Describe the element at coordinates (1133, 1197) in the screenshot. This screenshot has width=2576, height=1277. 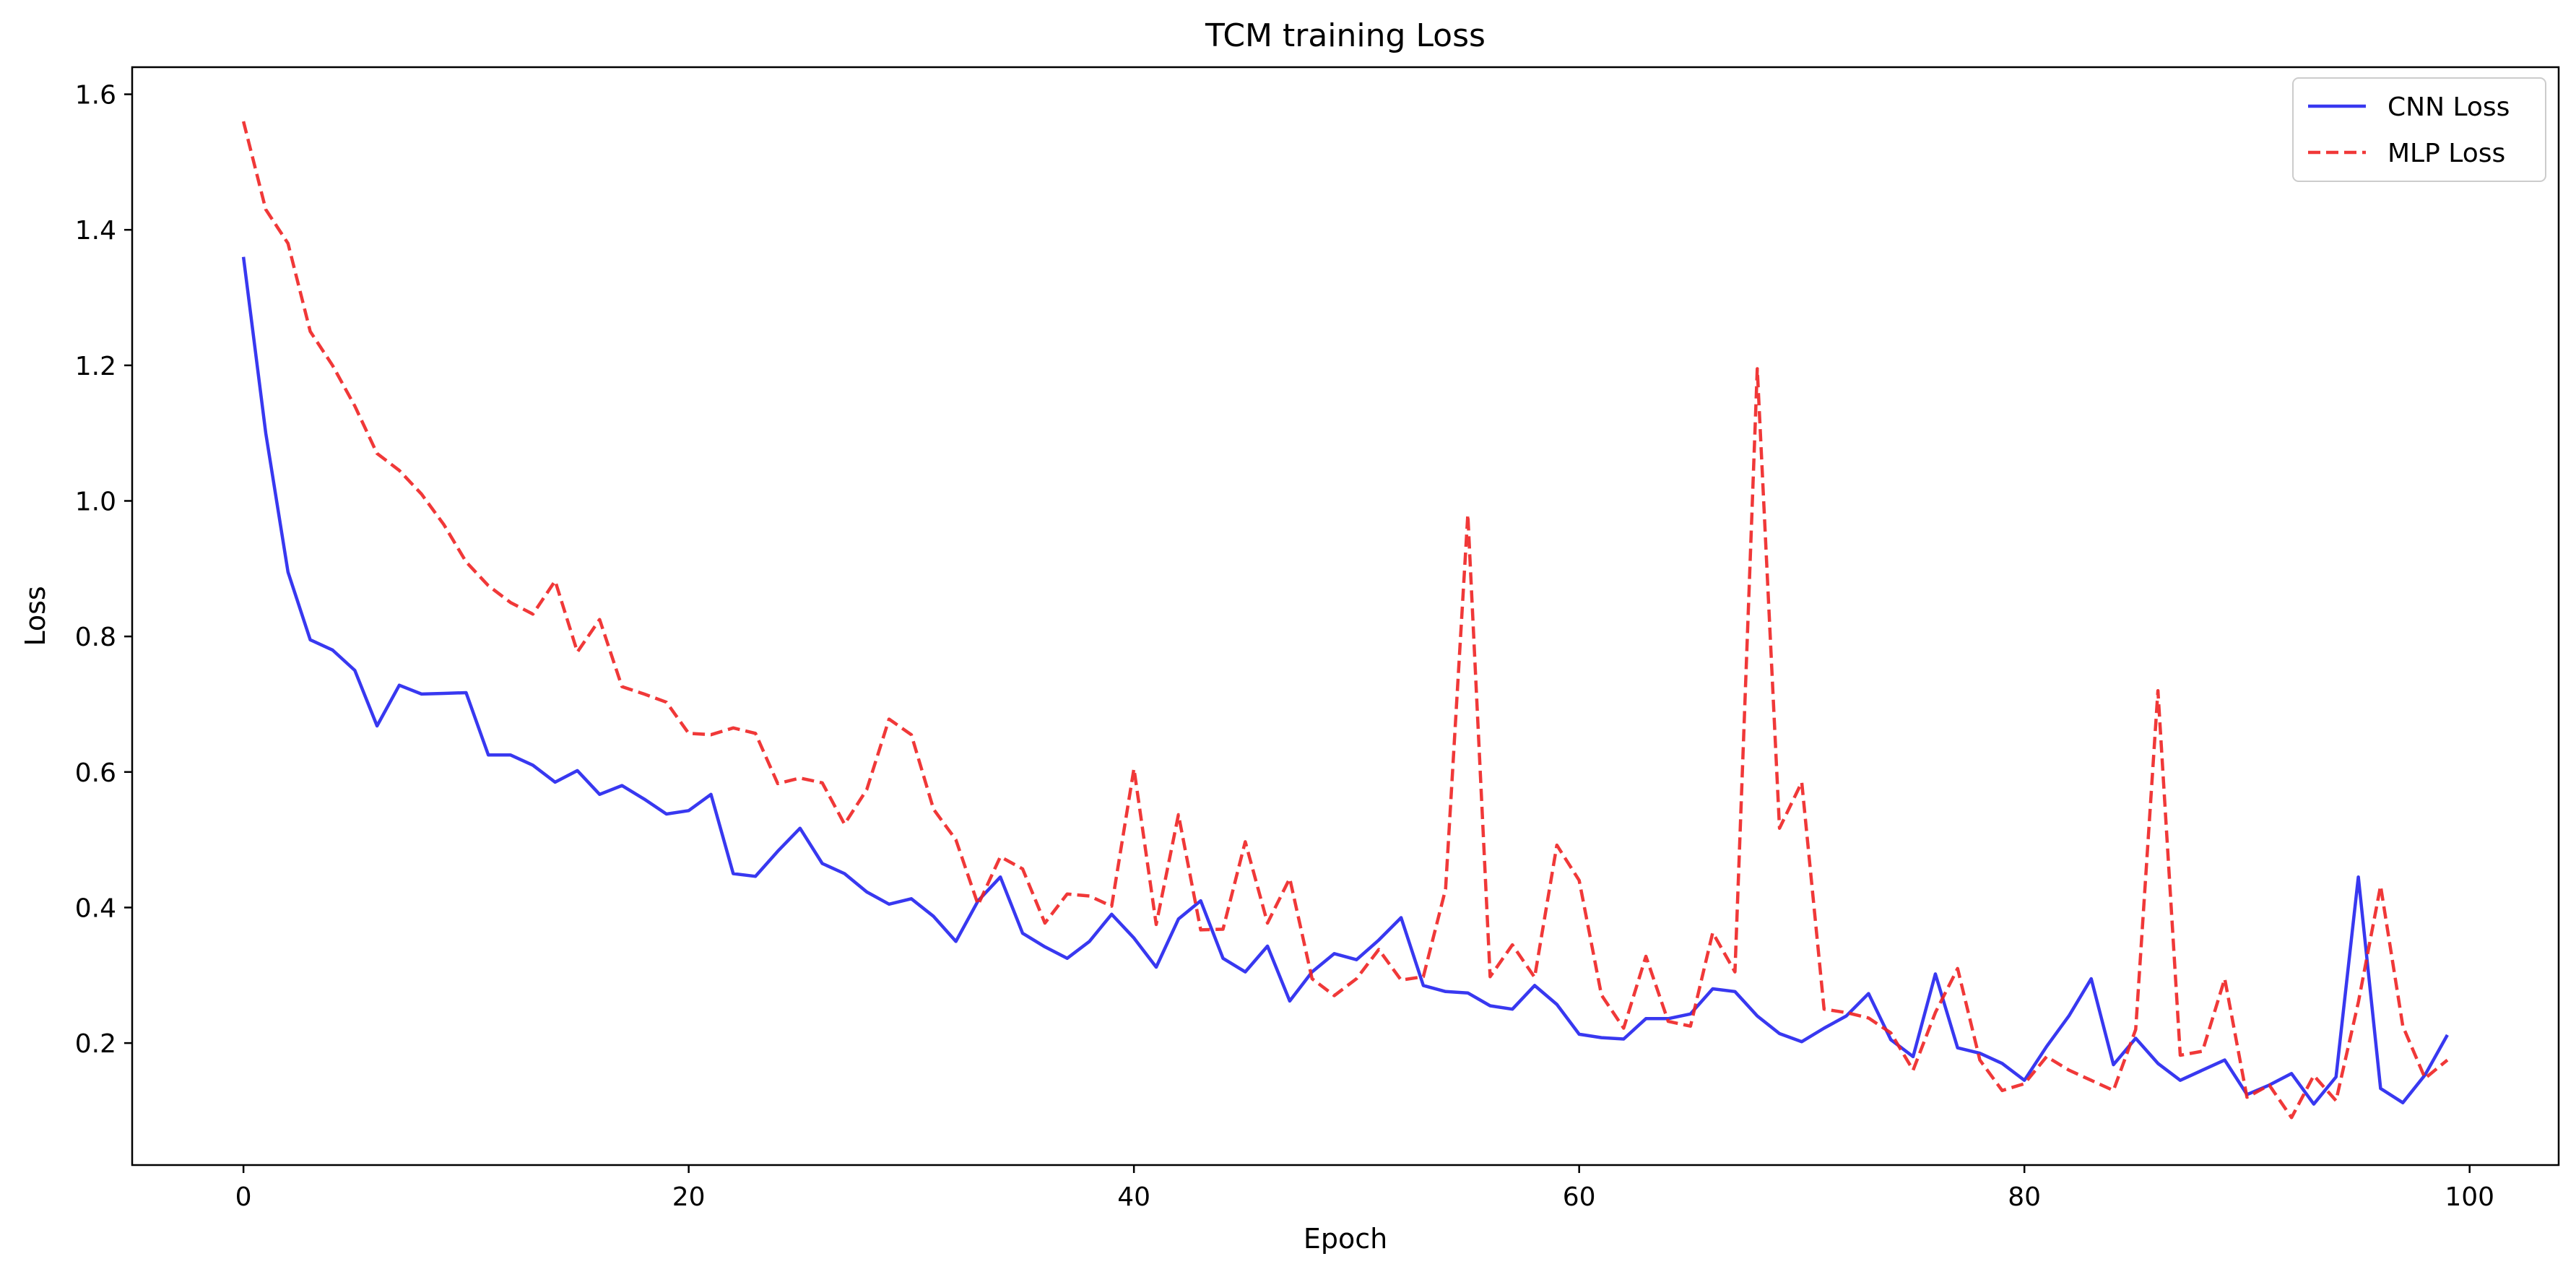
I see `x-tick-label: 40` at that location.